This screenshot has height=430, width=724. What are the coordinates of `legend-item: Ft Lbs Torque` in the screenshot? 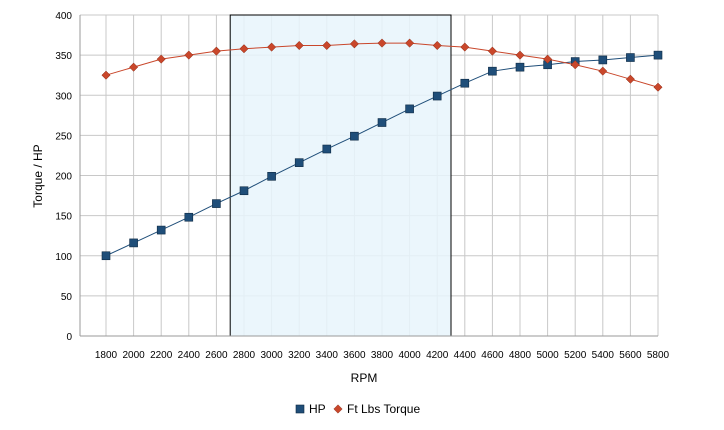 It's located at (376, 409).